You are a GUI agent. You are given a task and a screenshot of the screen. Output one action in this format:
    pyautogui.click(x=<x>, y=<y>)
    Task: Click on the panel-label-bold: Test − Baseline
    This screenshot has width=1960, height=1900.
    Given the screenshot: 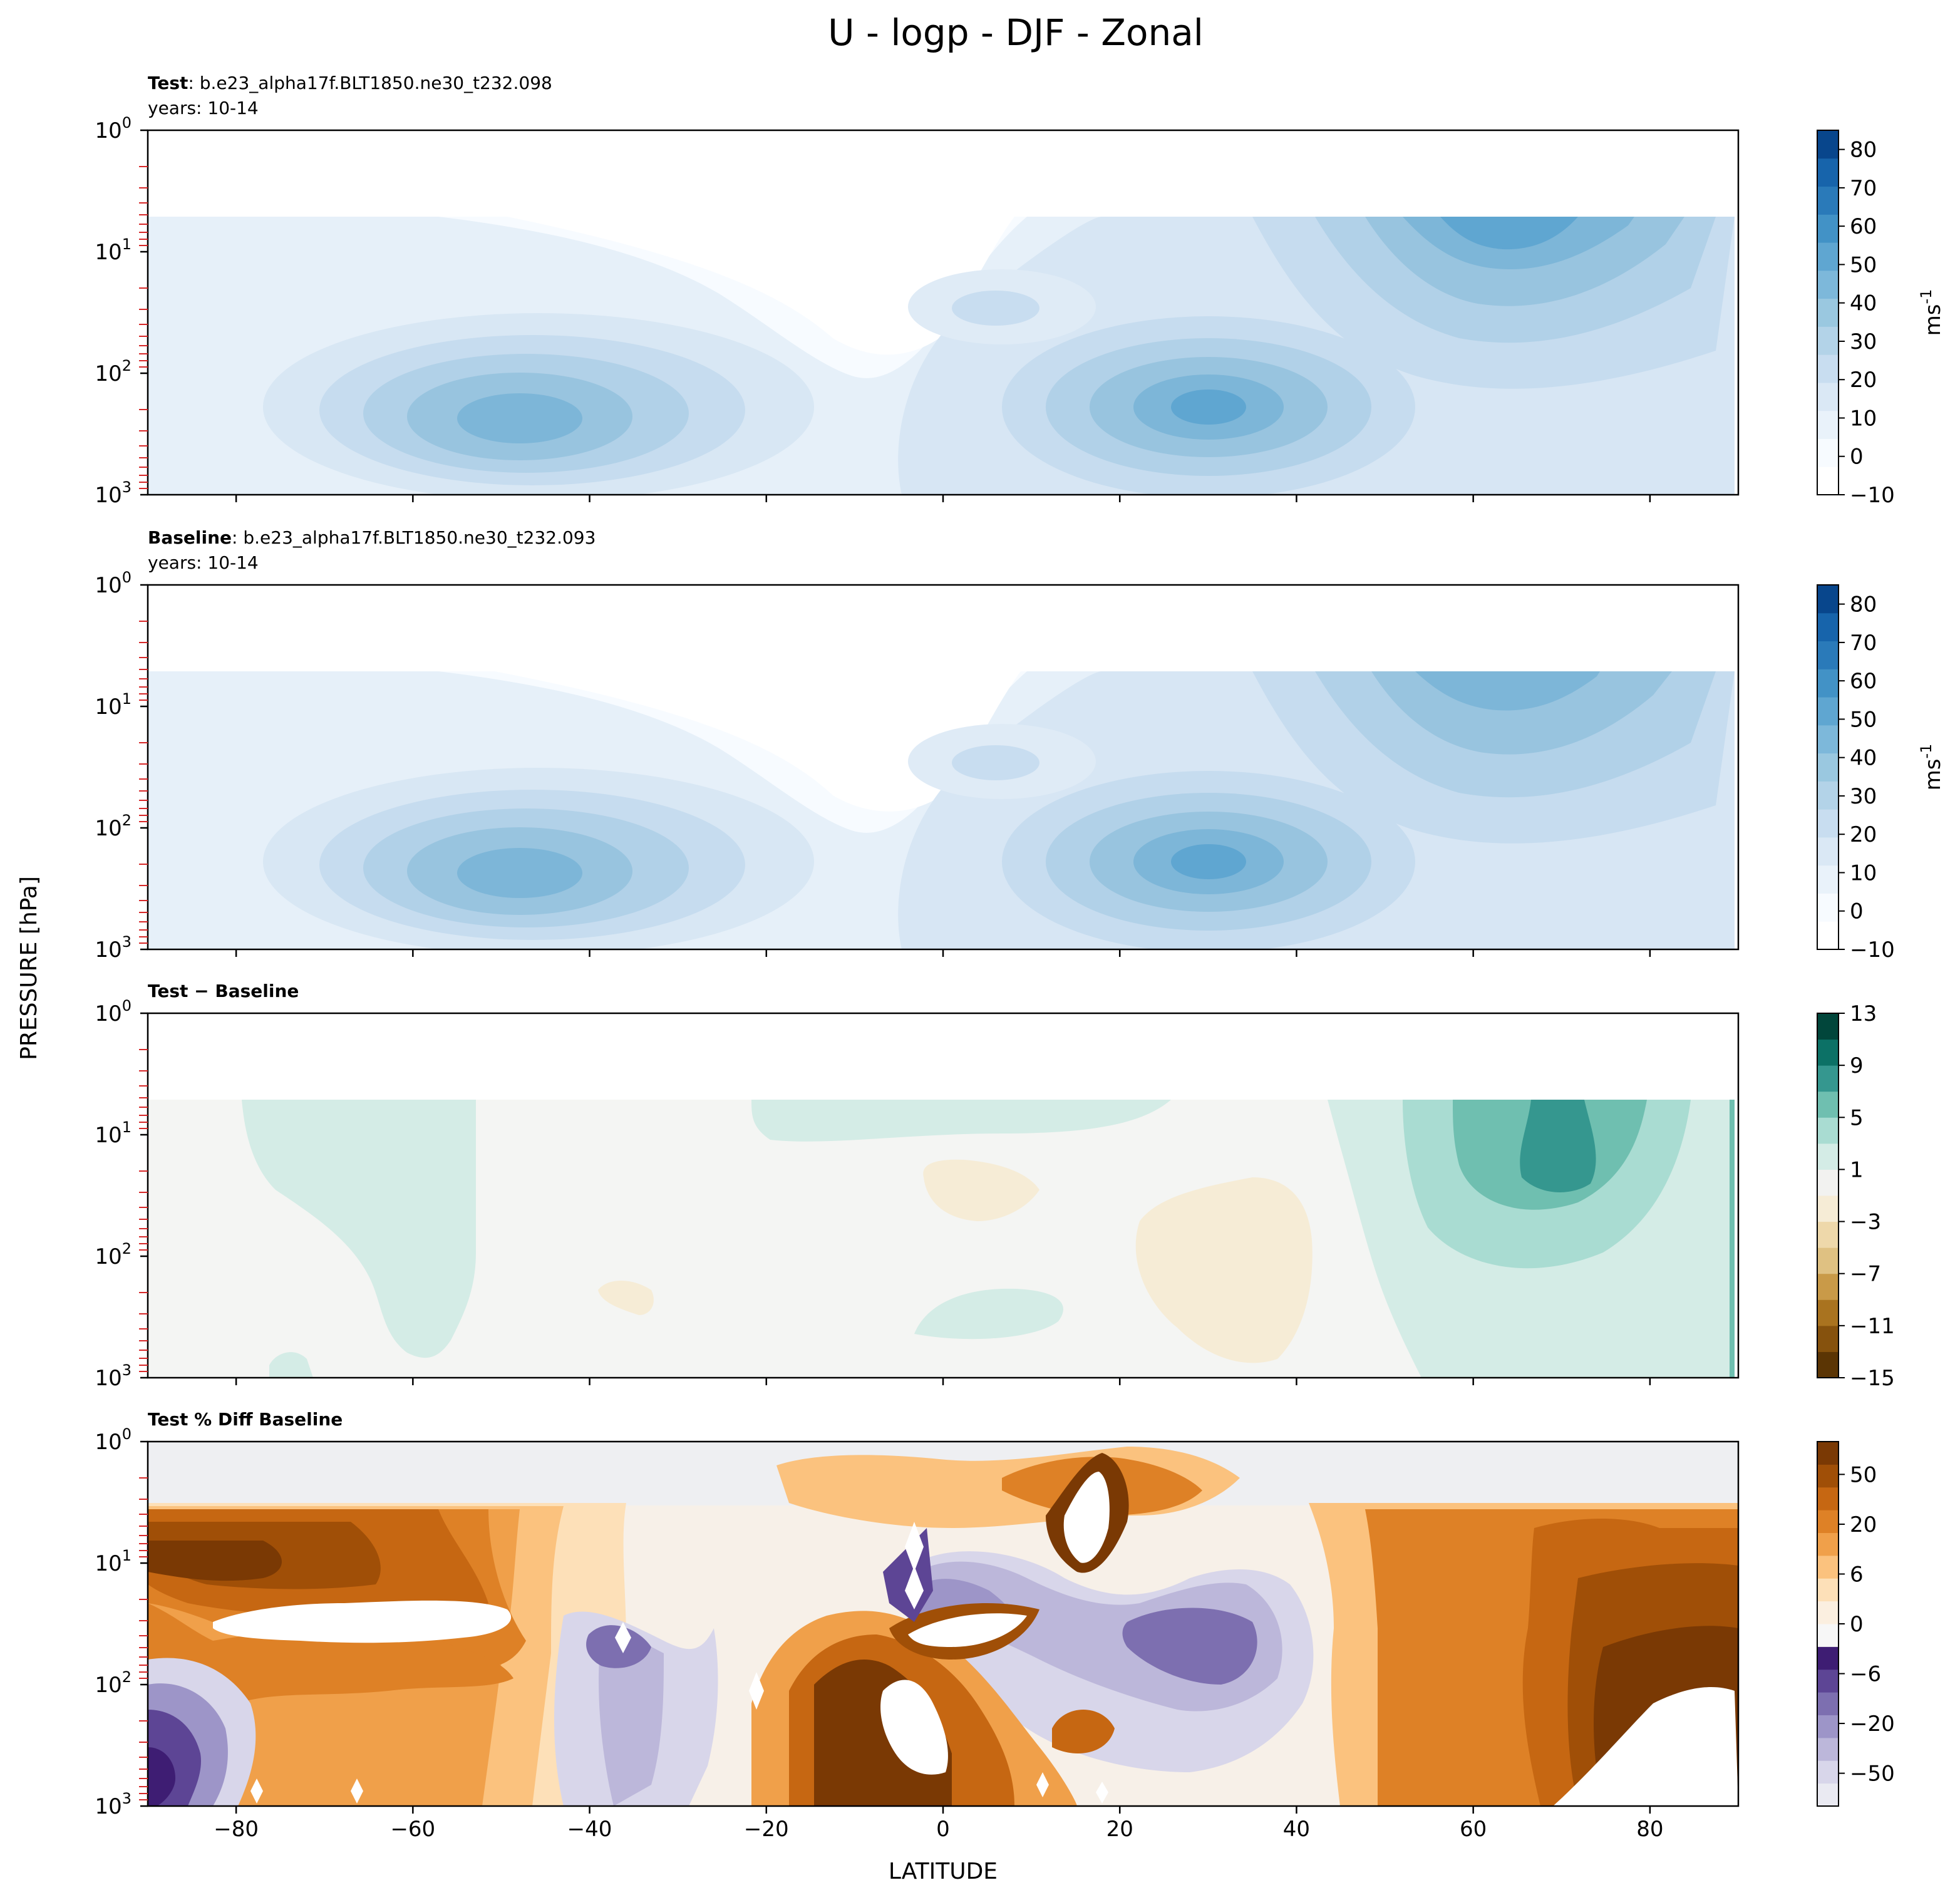 What is the action you would take?
    pyautogui.click(x=223, y=991)
    